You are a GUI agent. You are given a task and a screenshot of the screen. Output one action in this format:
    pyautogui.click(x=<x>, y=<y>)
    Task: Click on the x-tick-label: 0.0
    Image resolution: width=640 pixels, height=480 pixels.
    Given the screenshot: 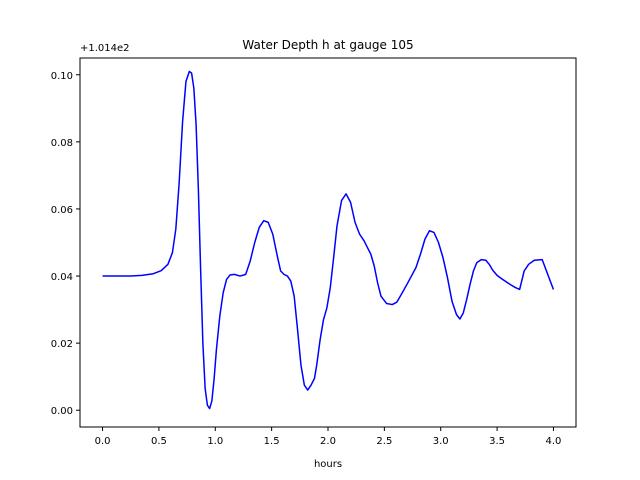 What is the action you would take?
    pyautogui.click(x=103, y=441)
    